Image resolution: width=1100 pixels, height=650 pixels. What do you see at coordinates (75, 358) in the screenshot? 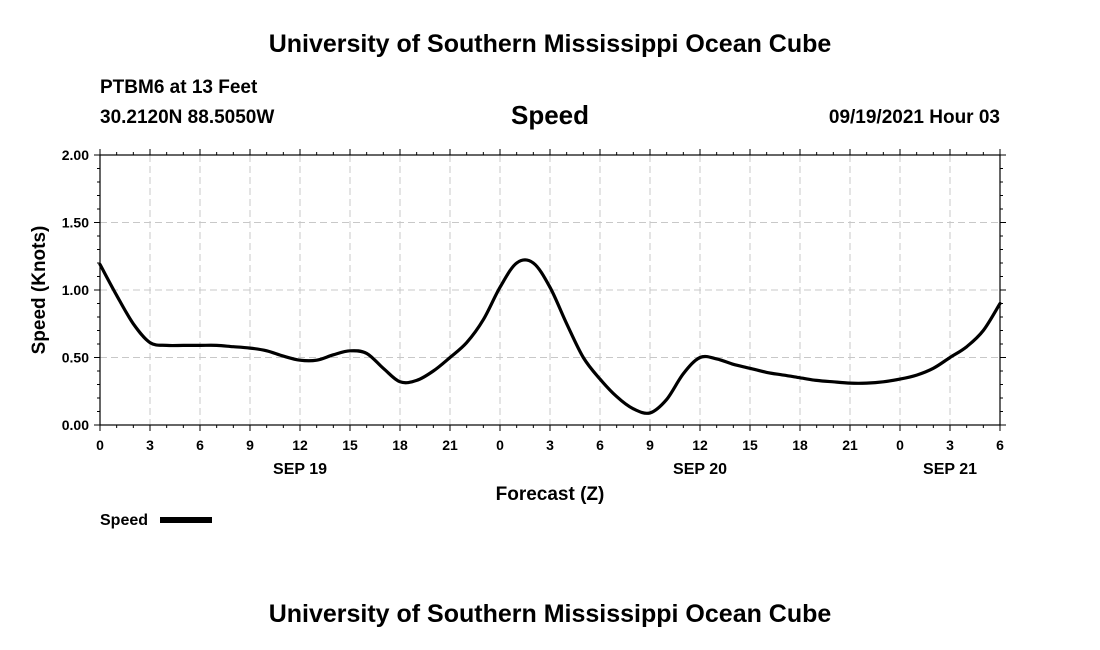
I see `y-tick-label: 0.50` at bounding box center [75, 358].